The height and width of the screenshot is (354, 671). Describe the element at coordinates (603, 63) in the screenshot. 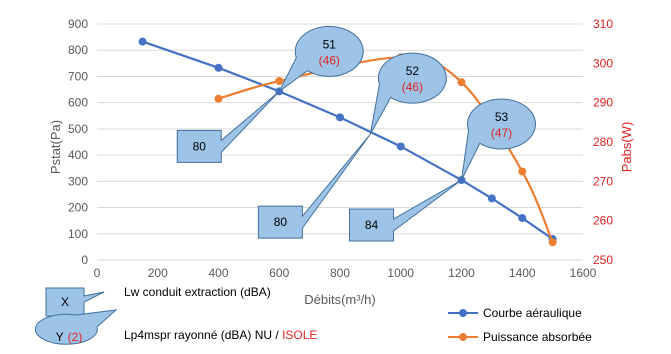

I see `y2-tick-label-5: 300` at that location.